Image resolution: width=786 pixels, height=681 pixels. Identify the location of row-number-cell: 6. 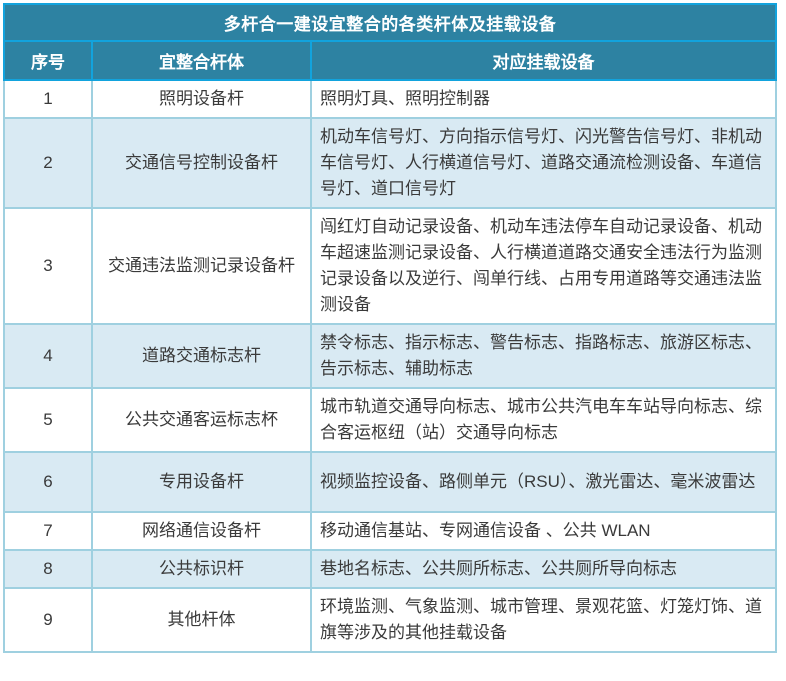
(48, 482).